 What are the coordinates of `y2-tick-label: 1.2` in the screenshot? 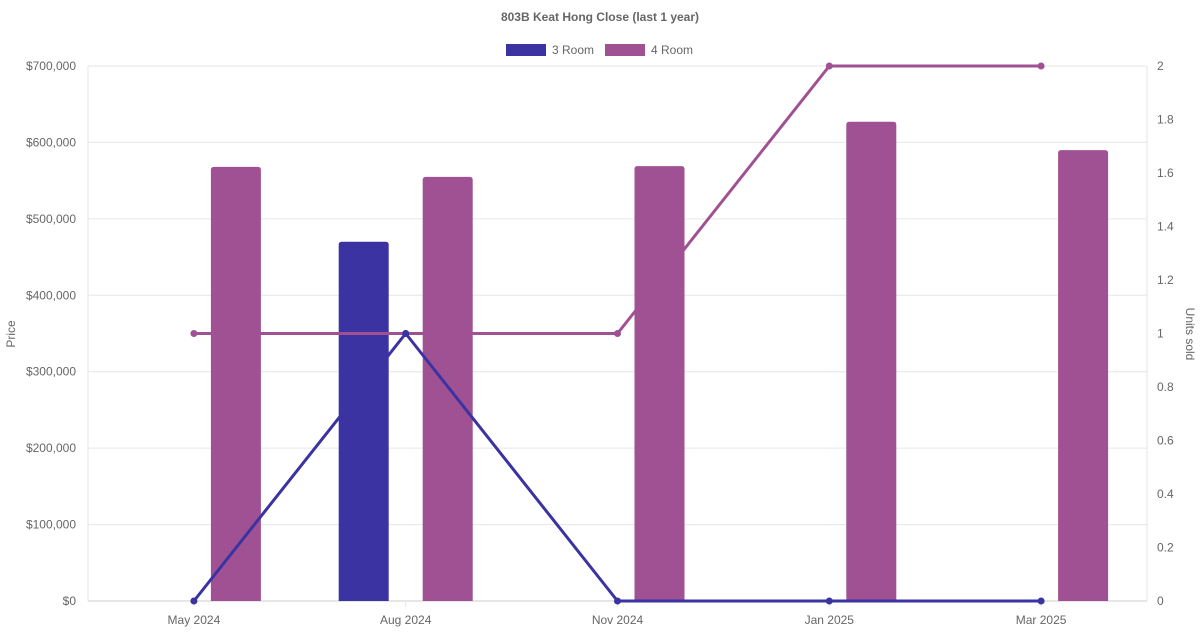 It's located at (1165, 280).